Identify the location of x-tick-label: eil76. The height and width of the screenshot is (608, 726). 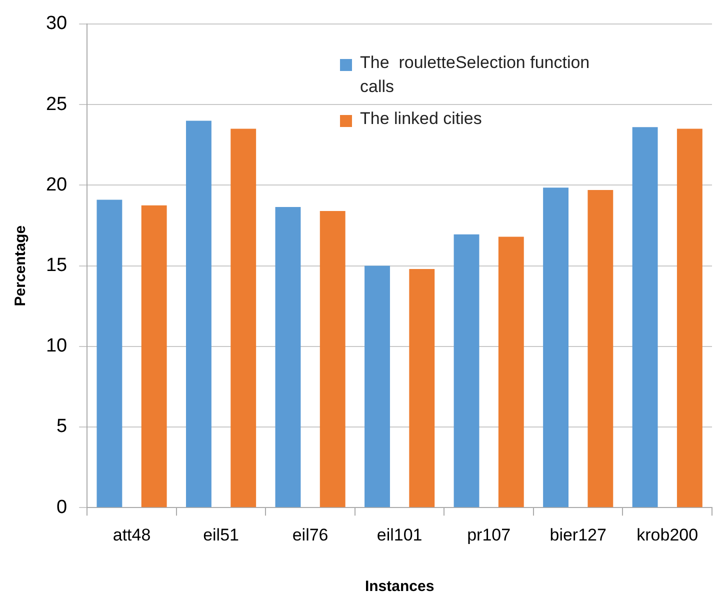
(310, 534).